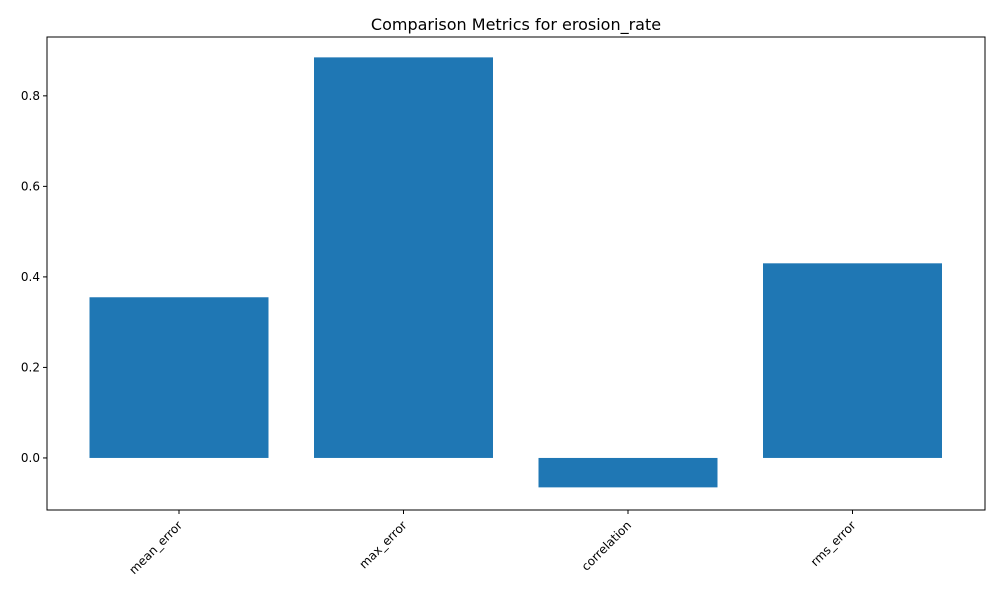 Image resolution: width=1000 pixels, height=600 pixels. I want to click on y-tick-label: 0.2, so click(30, 367).